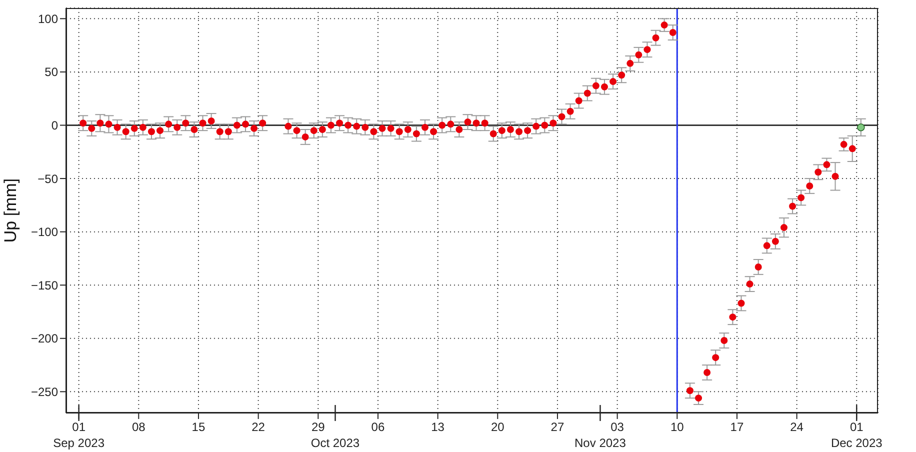 This screenshot has width=916, height=452. I want to click on y-tick-label: −100, so click(44, 232).